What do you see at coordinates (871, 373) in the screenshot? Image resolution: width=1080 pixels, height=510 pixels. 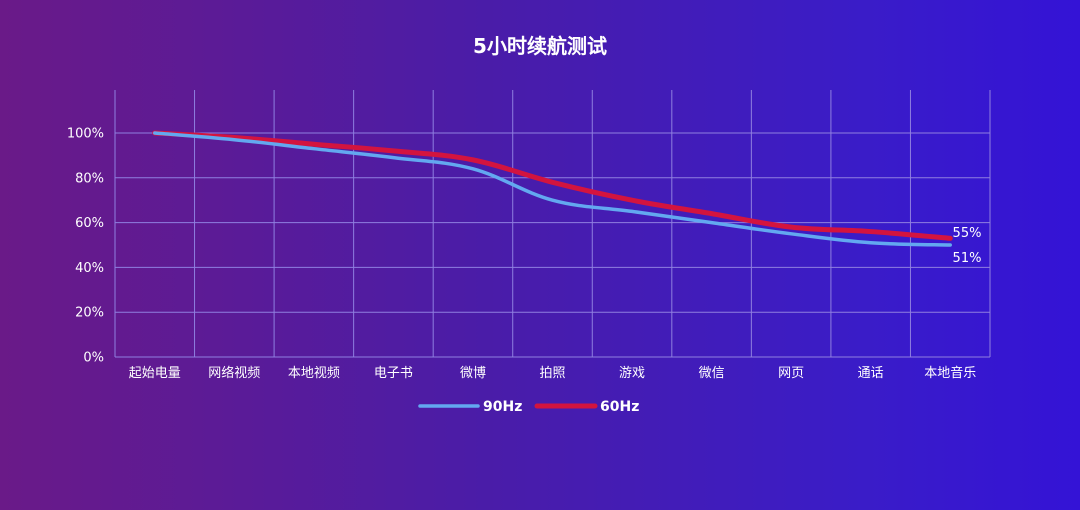 I see `x-tick-label: 通话` at bounding box center [871, 373].